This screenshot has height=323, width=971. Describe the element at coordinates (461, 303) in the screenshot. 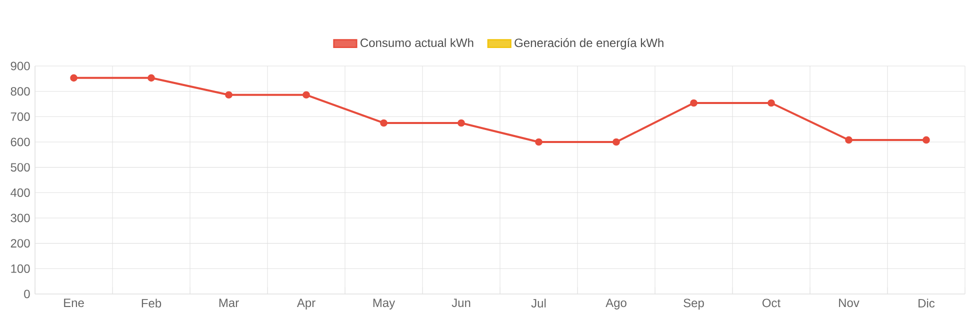

I see `x-tick-label: Jun` at that location.